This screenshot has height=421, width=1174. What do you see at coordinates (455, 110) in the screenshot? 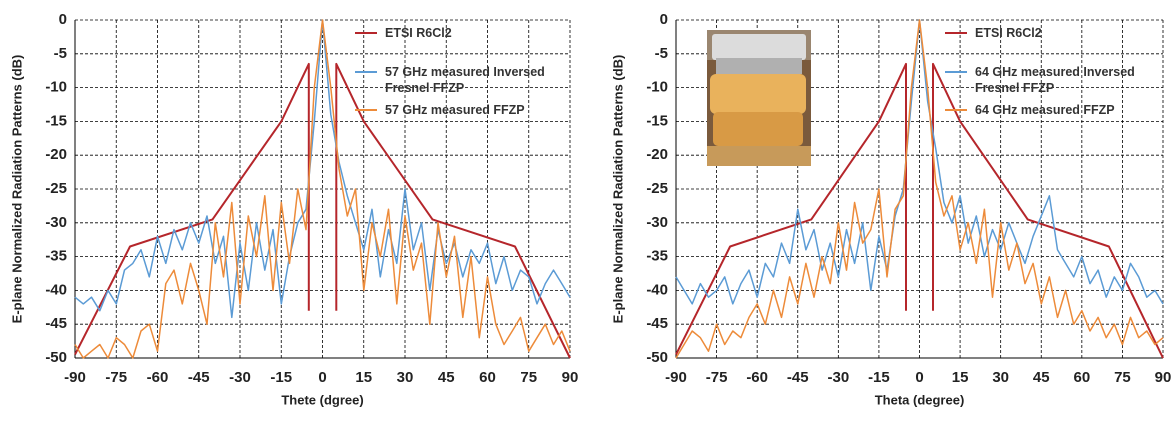
I see `legend-label: 57 GHz measured FFZP` at bounding box center [455, 110].